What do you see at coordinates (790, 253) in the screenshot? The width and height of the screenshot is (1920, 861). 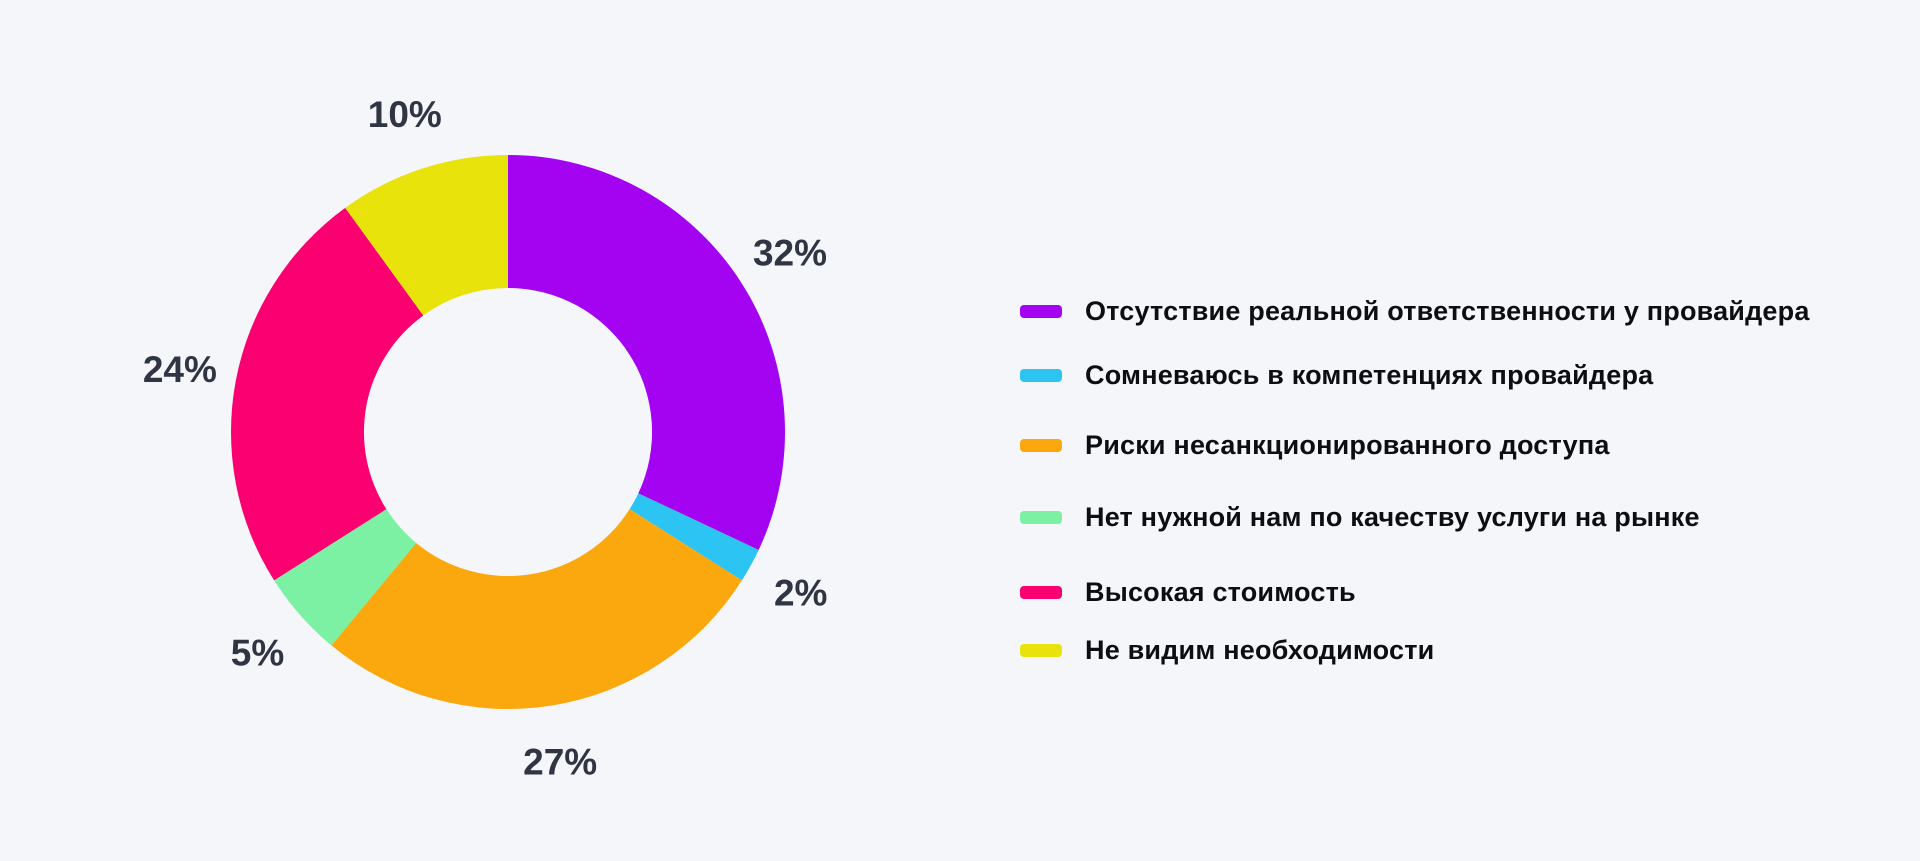 I see `slice-percent-label-0: 32%` at bounding box center [790, 253].